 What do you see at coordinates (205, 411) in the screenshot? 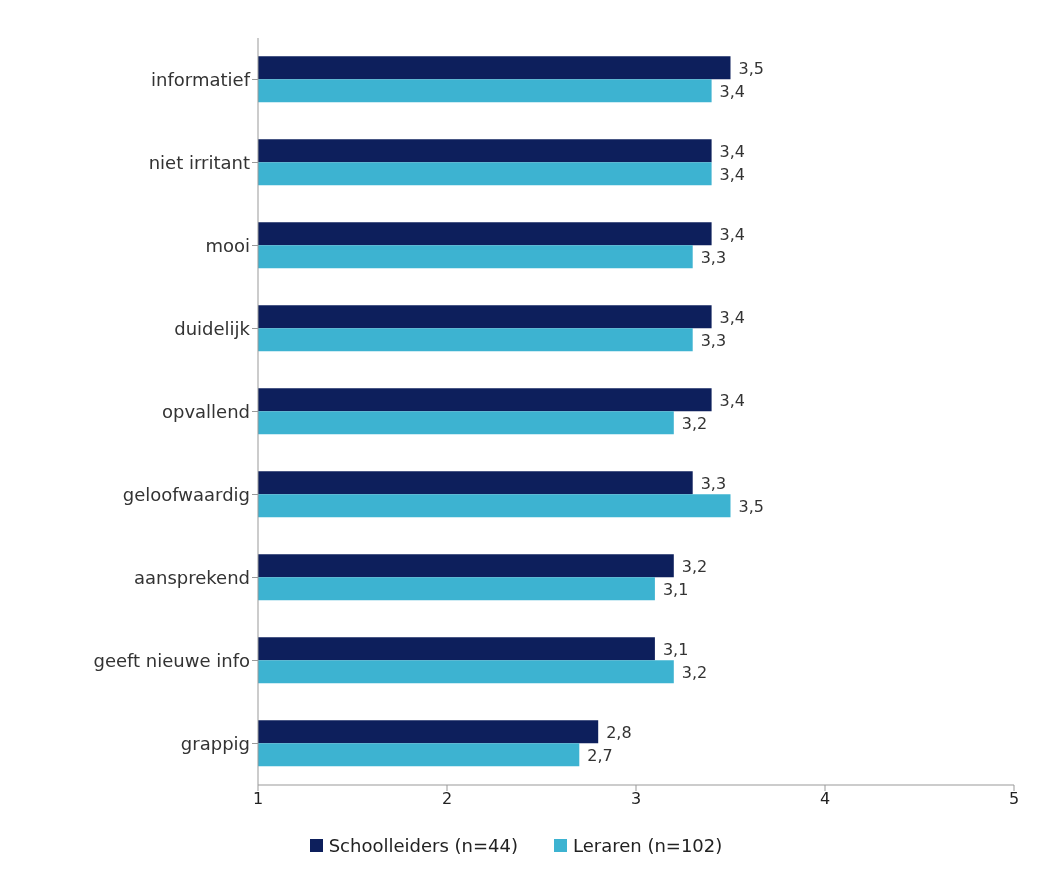
I see `y-tick-label: opvallend` at bounding box center [205, 411].